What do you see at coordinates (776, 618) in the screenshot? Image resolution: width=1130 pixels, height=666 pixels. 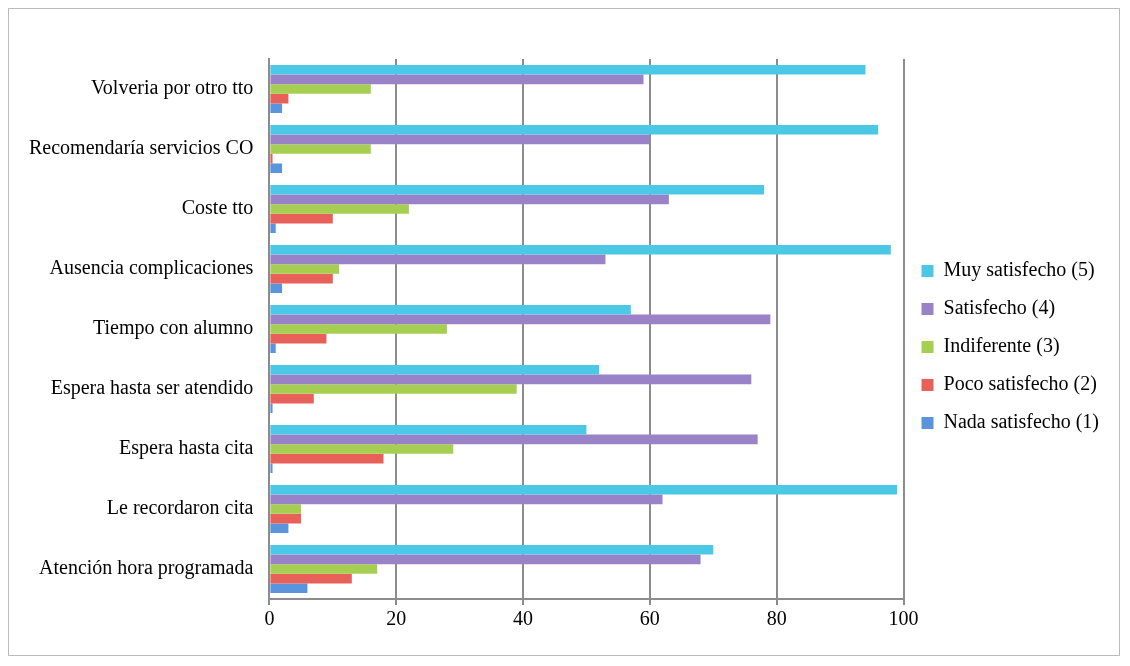 I see `x-tick-label: 80` at bounding box center [776, 618].